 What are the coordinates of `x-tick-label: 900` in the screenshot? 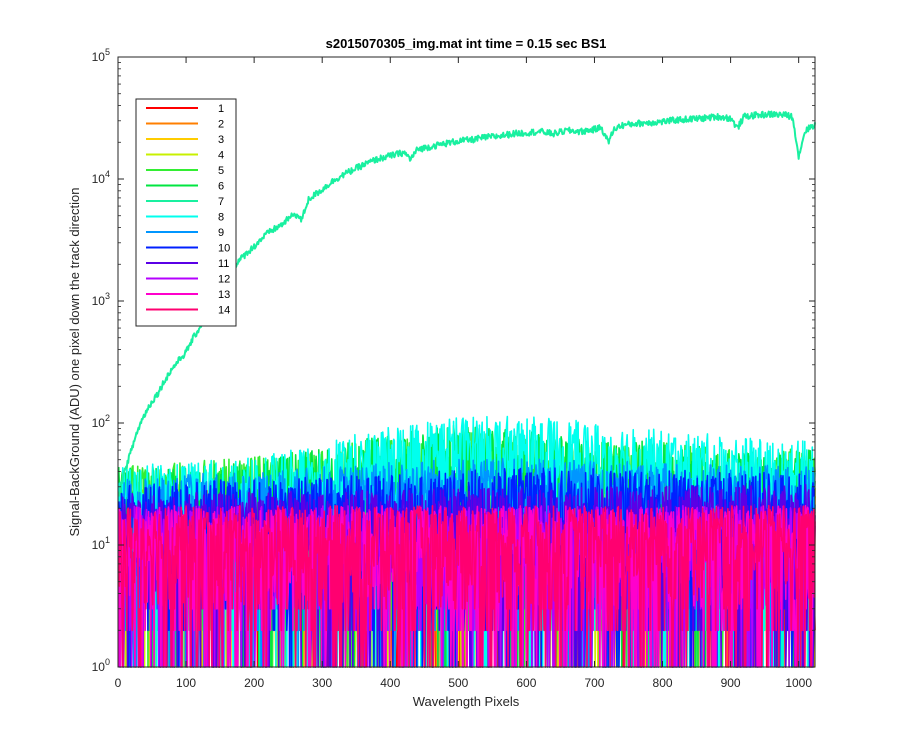 It's located at (731, 683).